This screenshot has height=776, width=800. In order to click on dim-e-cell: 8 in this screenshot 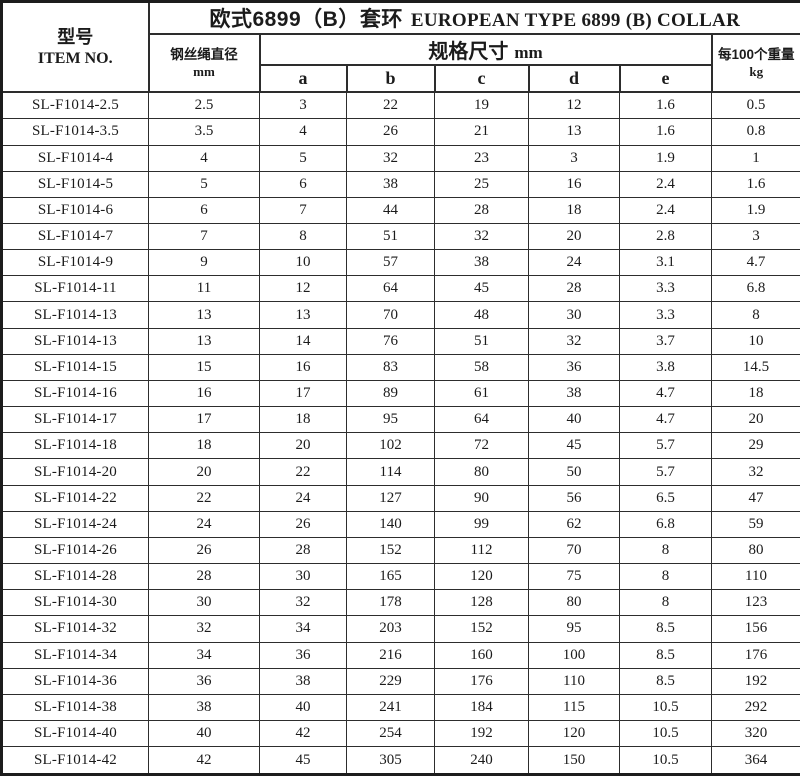, I will do `click(665, 603)`.